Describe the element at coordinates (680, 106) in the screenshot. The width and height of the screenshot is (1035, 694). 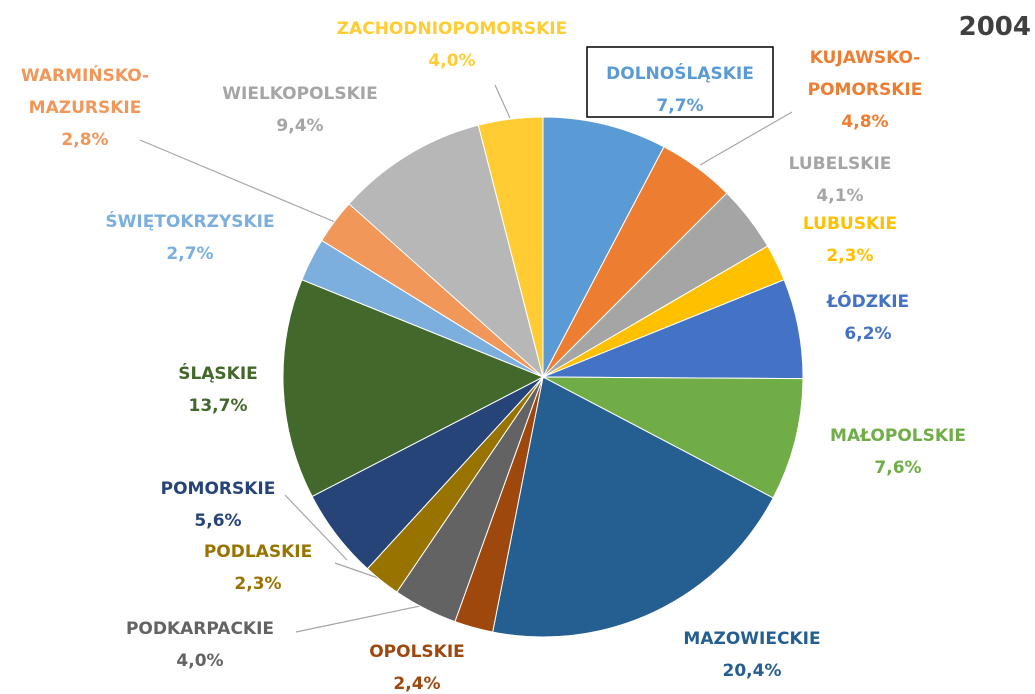
I see `label-value: 7,7%` at that location.